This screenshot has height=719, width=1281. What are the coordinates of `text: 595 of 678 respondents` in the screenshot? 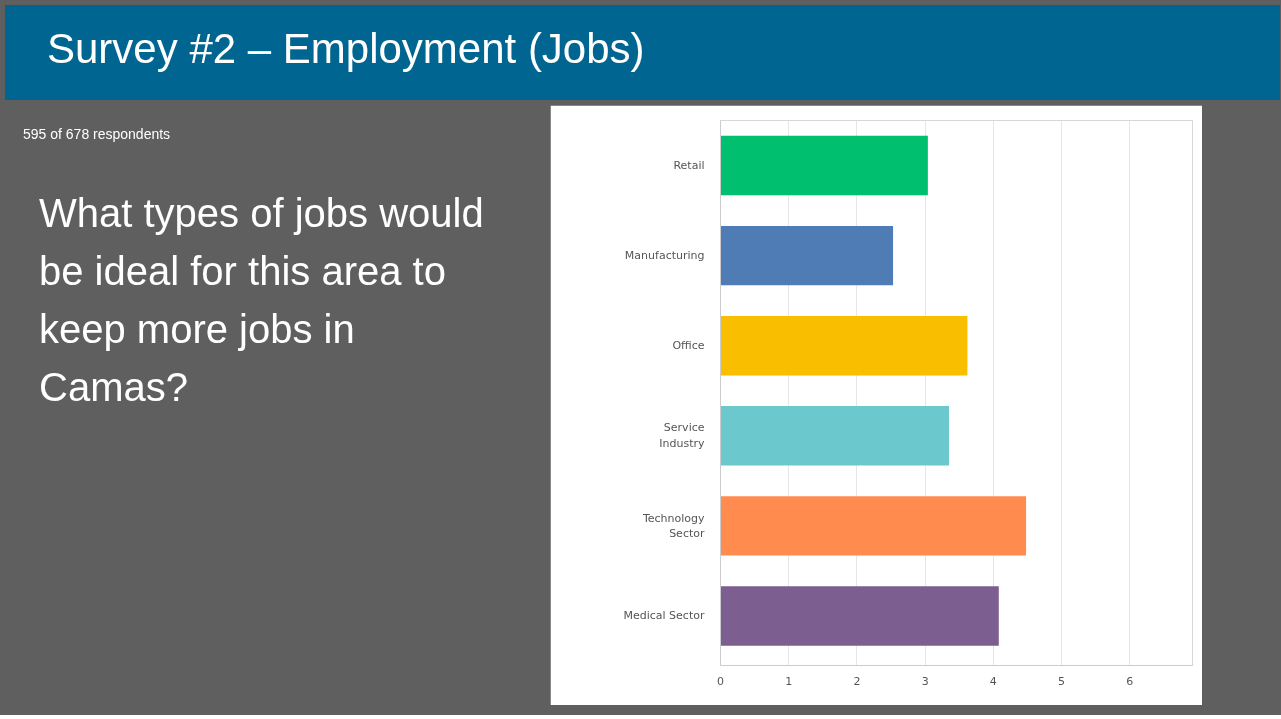 It's located at (97, 134).